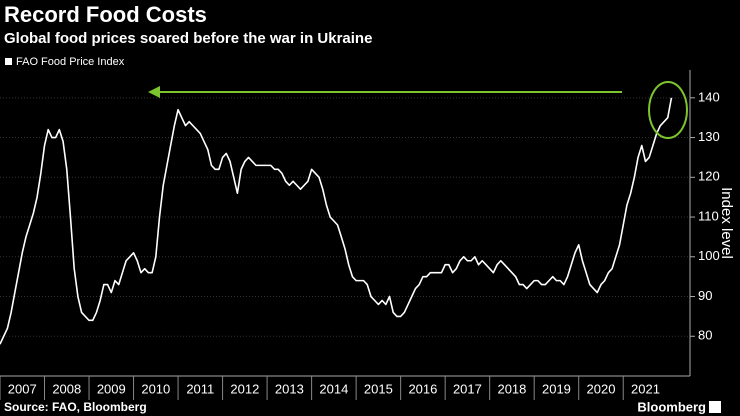 The height and width of the screenshot is (416, 740). Describe the element at coordinates (715, 407) in the screenshot. I see `brand-icon` at that location.